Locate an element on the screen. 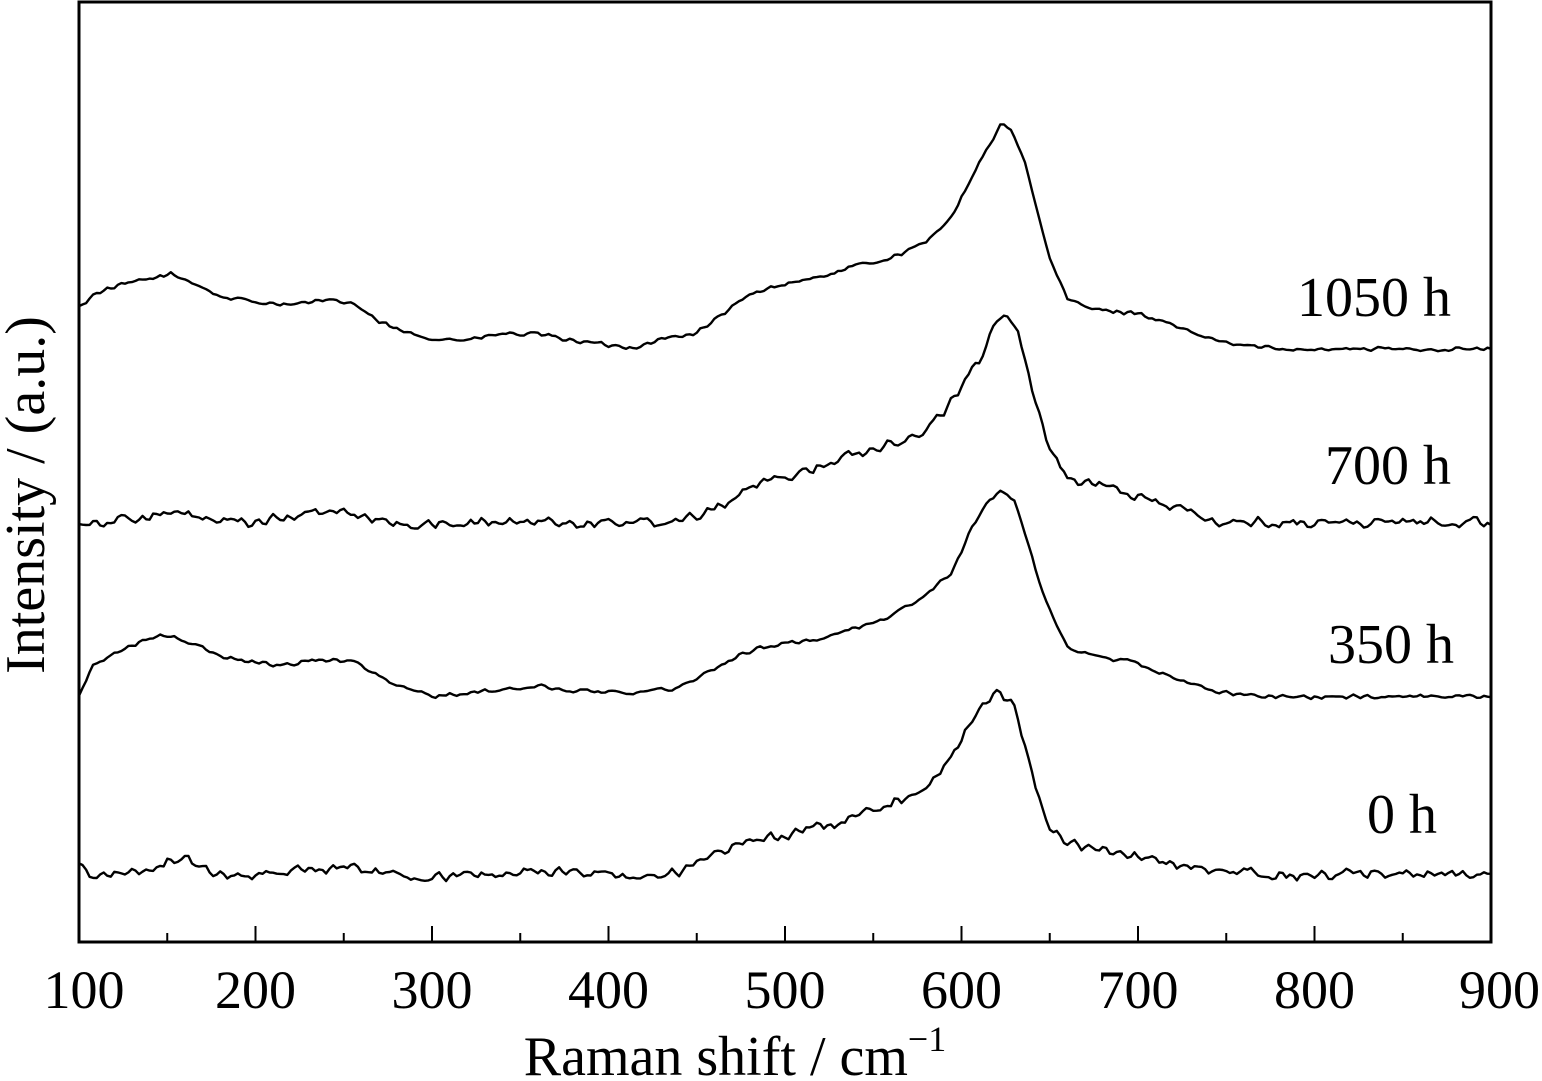 Image resolution: width=1542 pixels, height=1081 pixels. x-axis-label-text: Raman shift / cm is located at coordinates (716, 1053).